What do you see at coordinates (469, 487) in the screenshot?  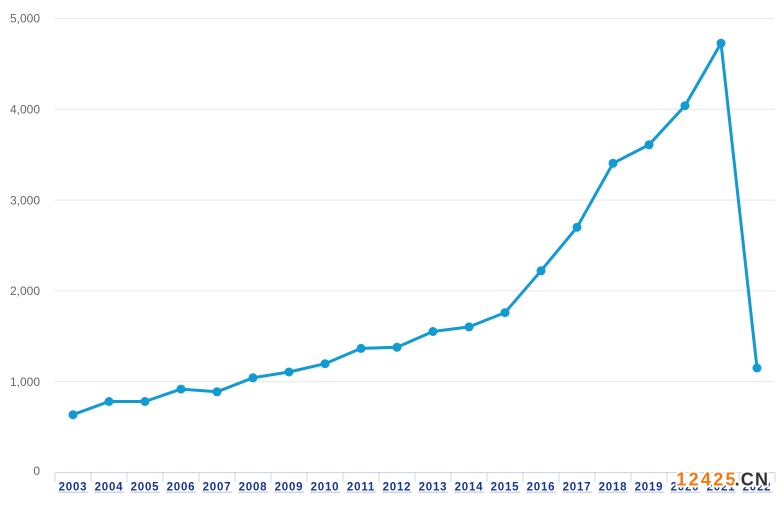 I see `svg-text: 2014` at bounding box center [469, 487].